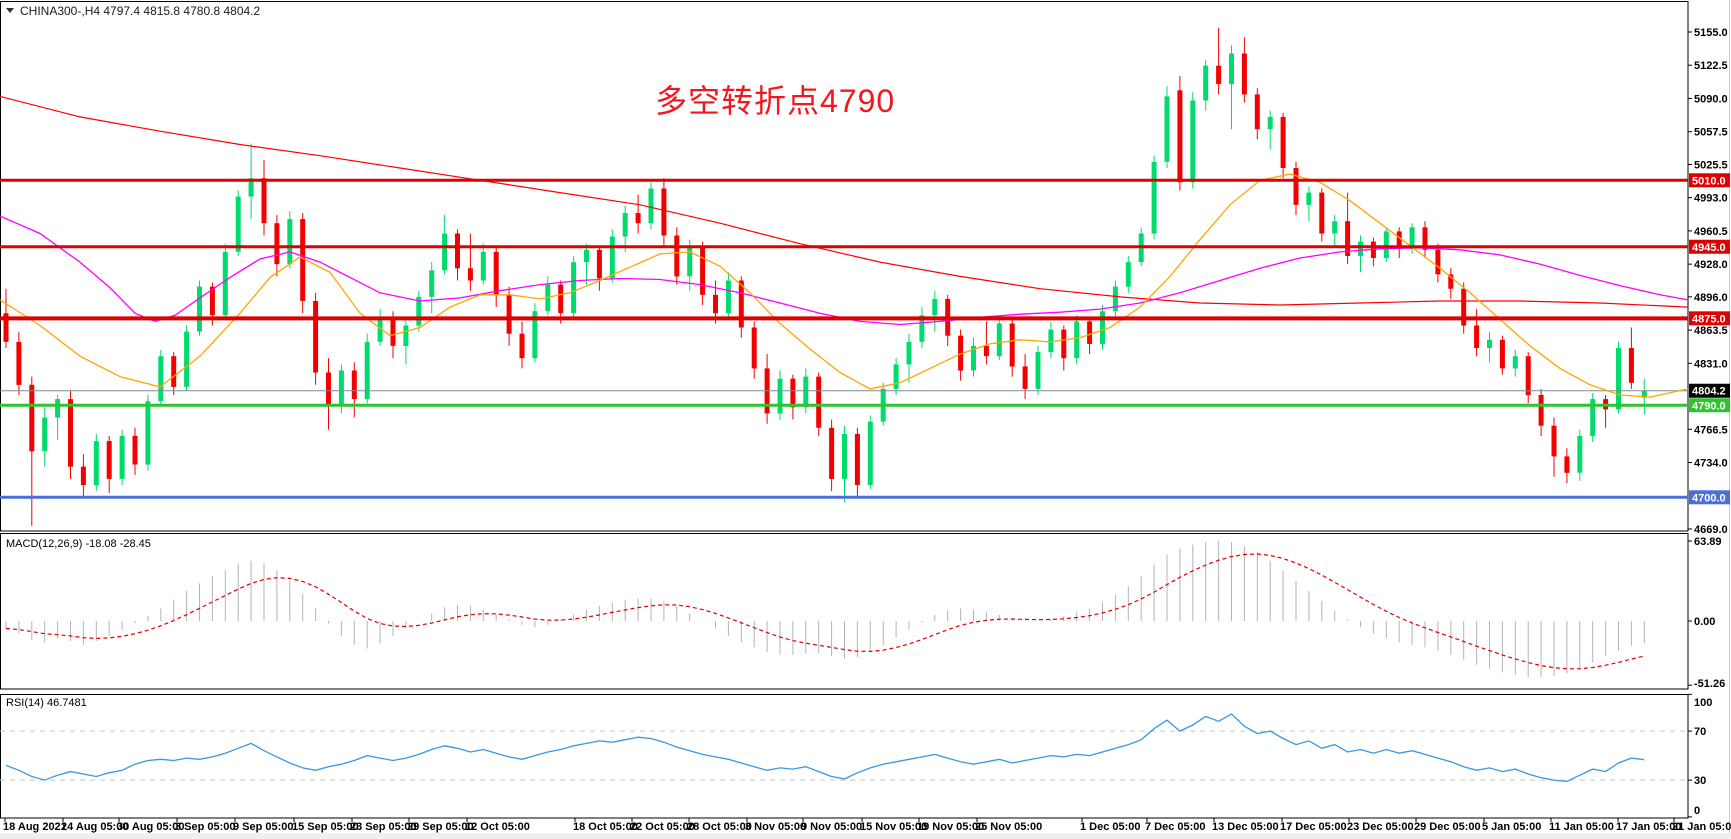  I want to click on time-label: 15 Nov 05:00, so click(893, 827).